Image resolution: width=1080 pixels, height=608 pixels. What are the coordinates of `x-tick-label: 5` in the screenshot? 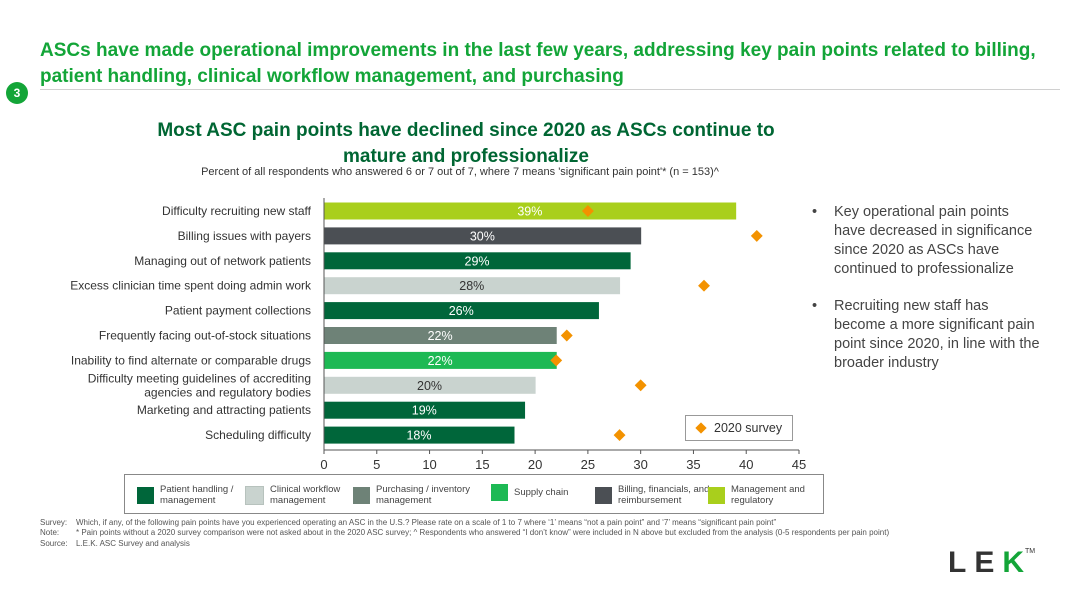 It's located at (376, 464).